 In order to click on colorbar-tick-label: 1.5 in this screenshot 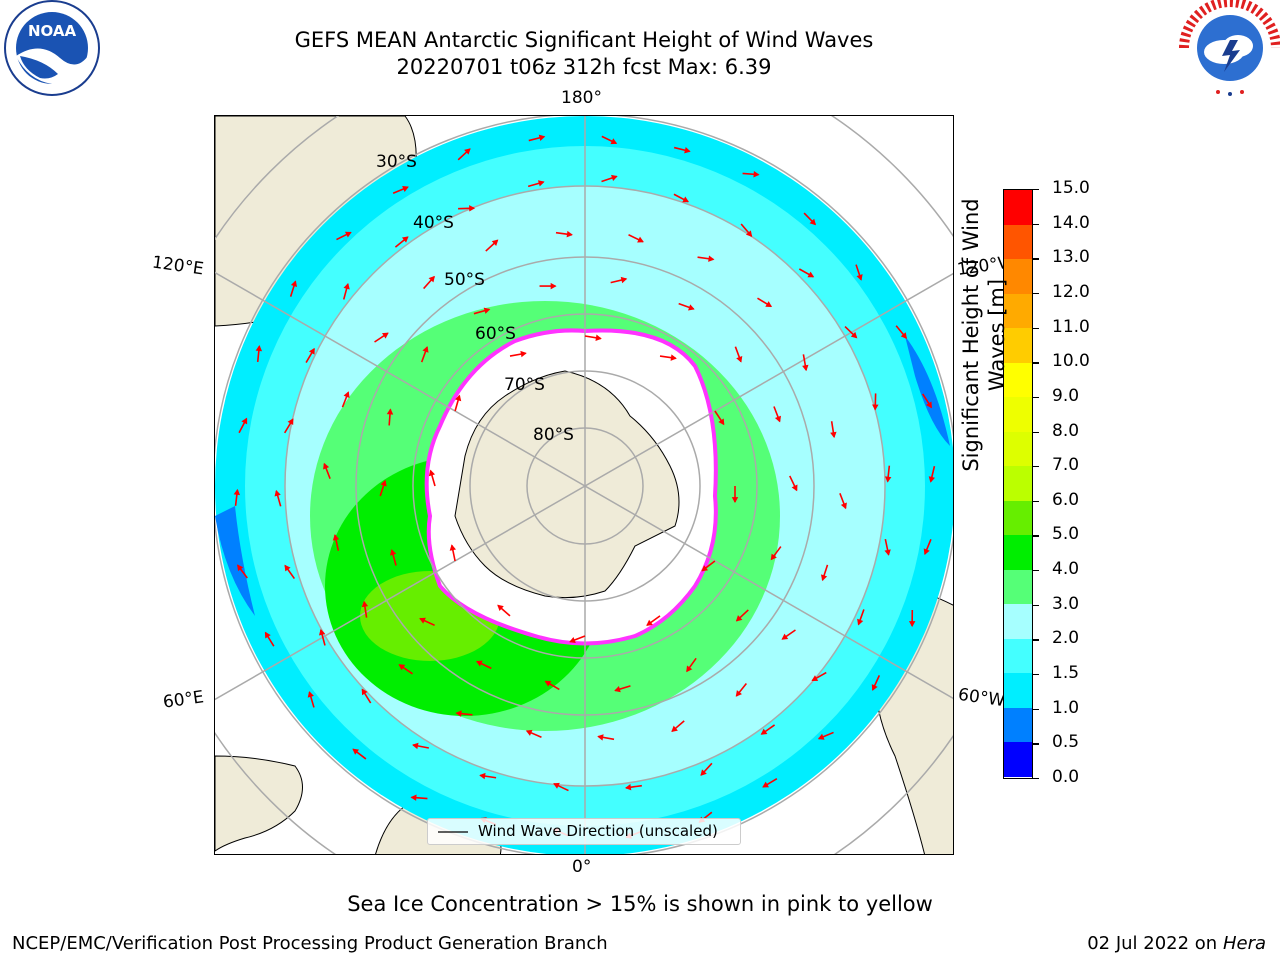, I will do `click(1066, 673)`.